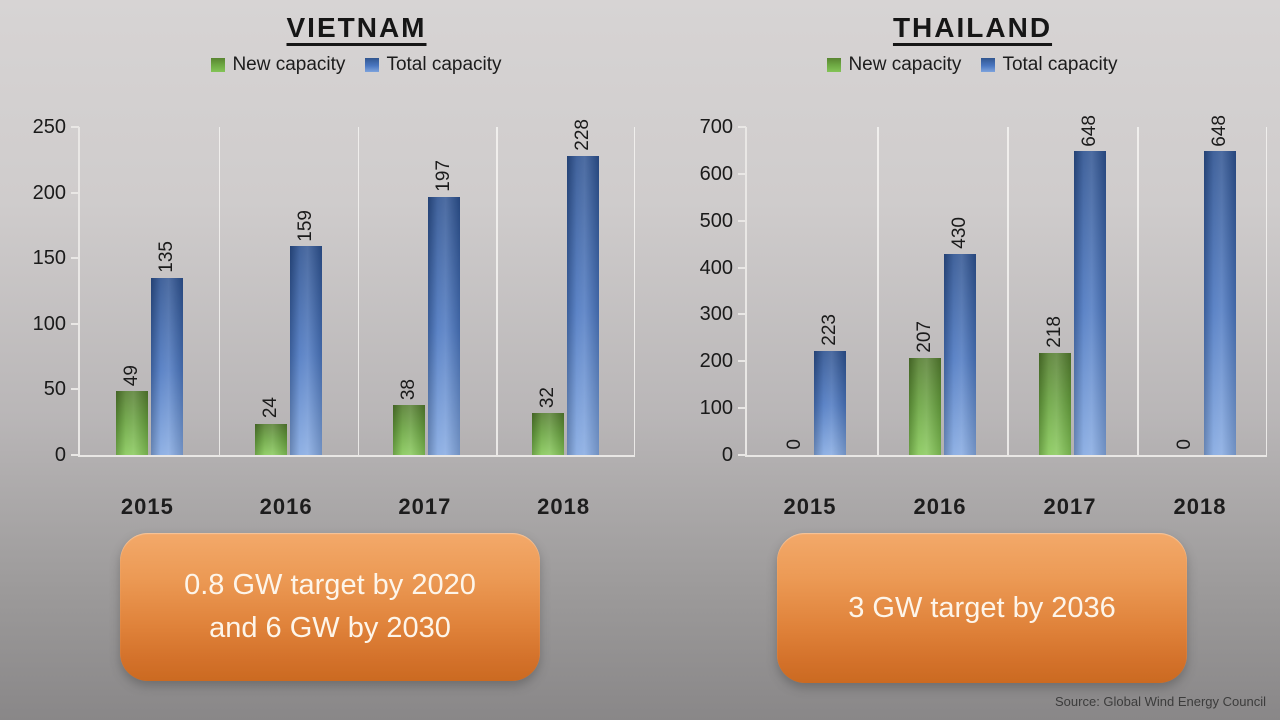 The image size is (1280, 720). I want to click on y-axis-label: 150, so click(49, 258).